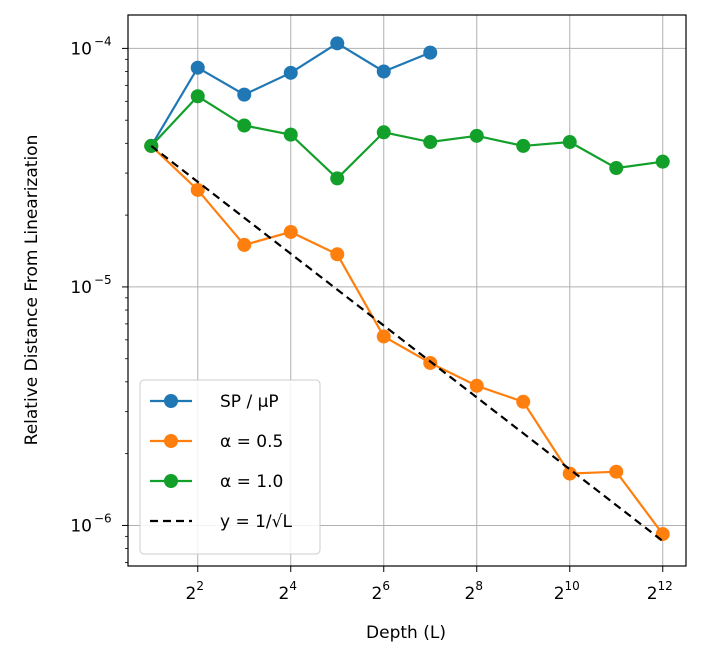 The image size is (703, 651). What do you see at coordinates (567, 591) in the screenshot?
I see `x-tick-label: 210` at bounding box center [567, 591].